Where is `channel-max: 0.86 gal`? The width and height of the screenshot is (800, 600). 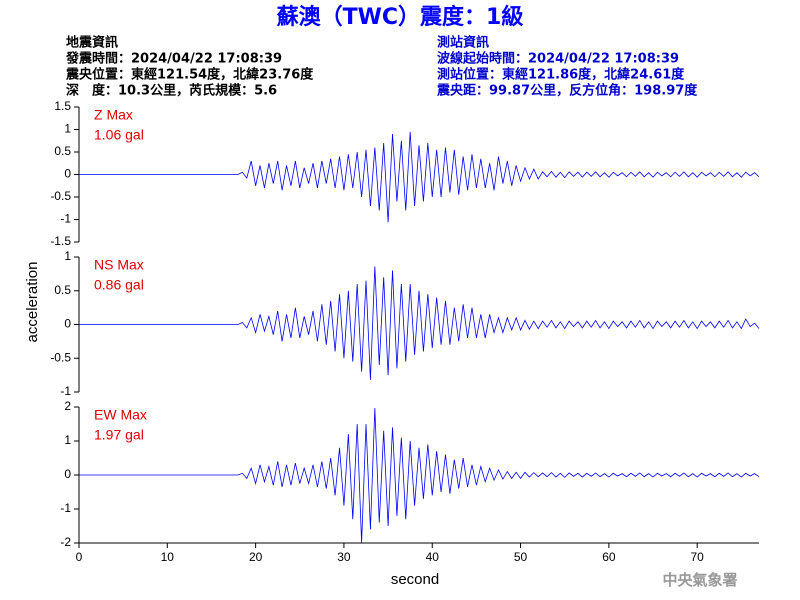
channel-max: 0.86 gal is located at coordinates (119, 285).